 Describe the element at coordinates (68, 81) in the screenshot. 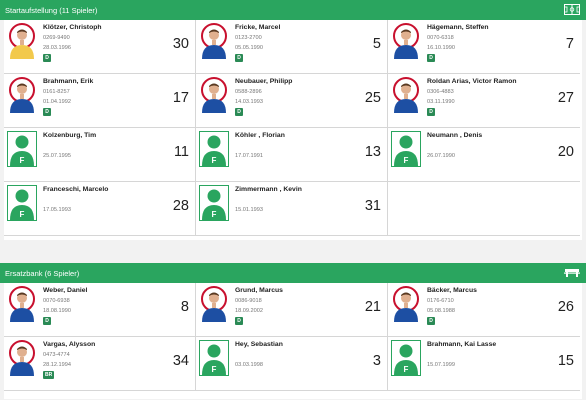

I see `player-name: Brahmann, Erik` at that location.